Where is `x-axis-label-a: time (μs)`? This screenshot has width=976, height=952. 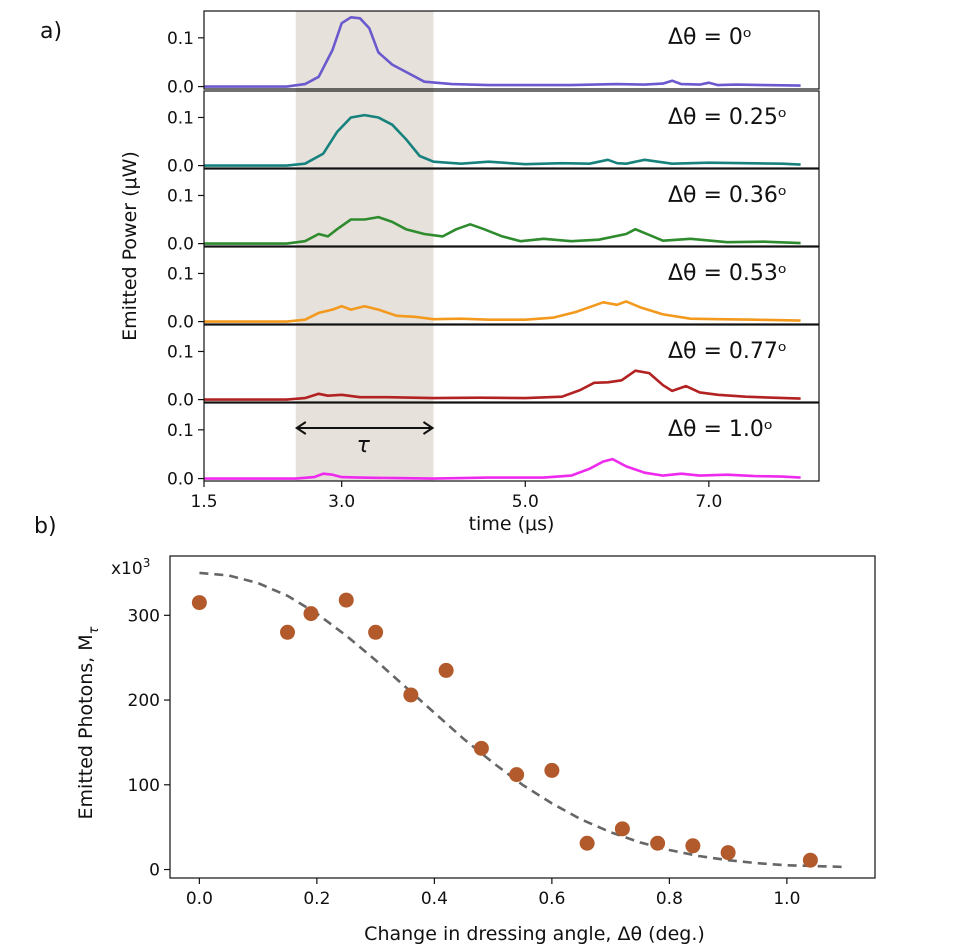 x-axis-label-a: time (μs) is located at coordinates (512, 524).